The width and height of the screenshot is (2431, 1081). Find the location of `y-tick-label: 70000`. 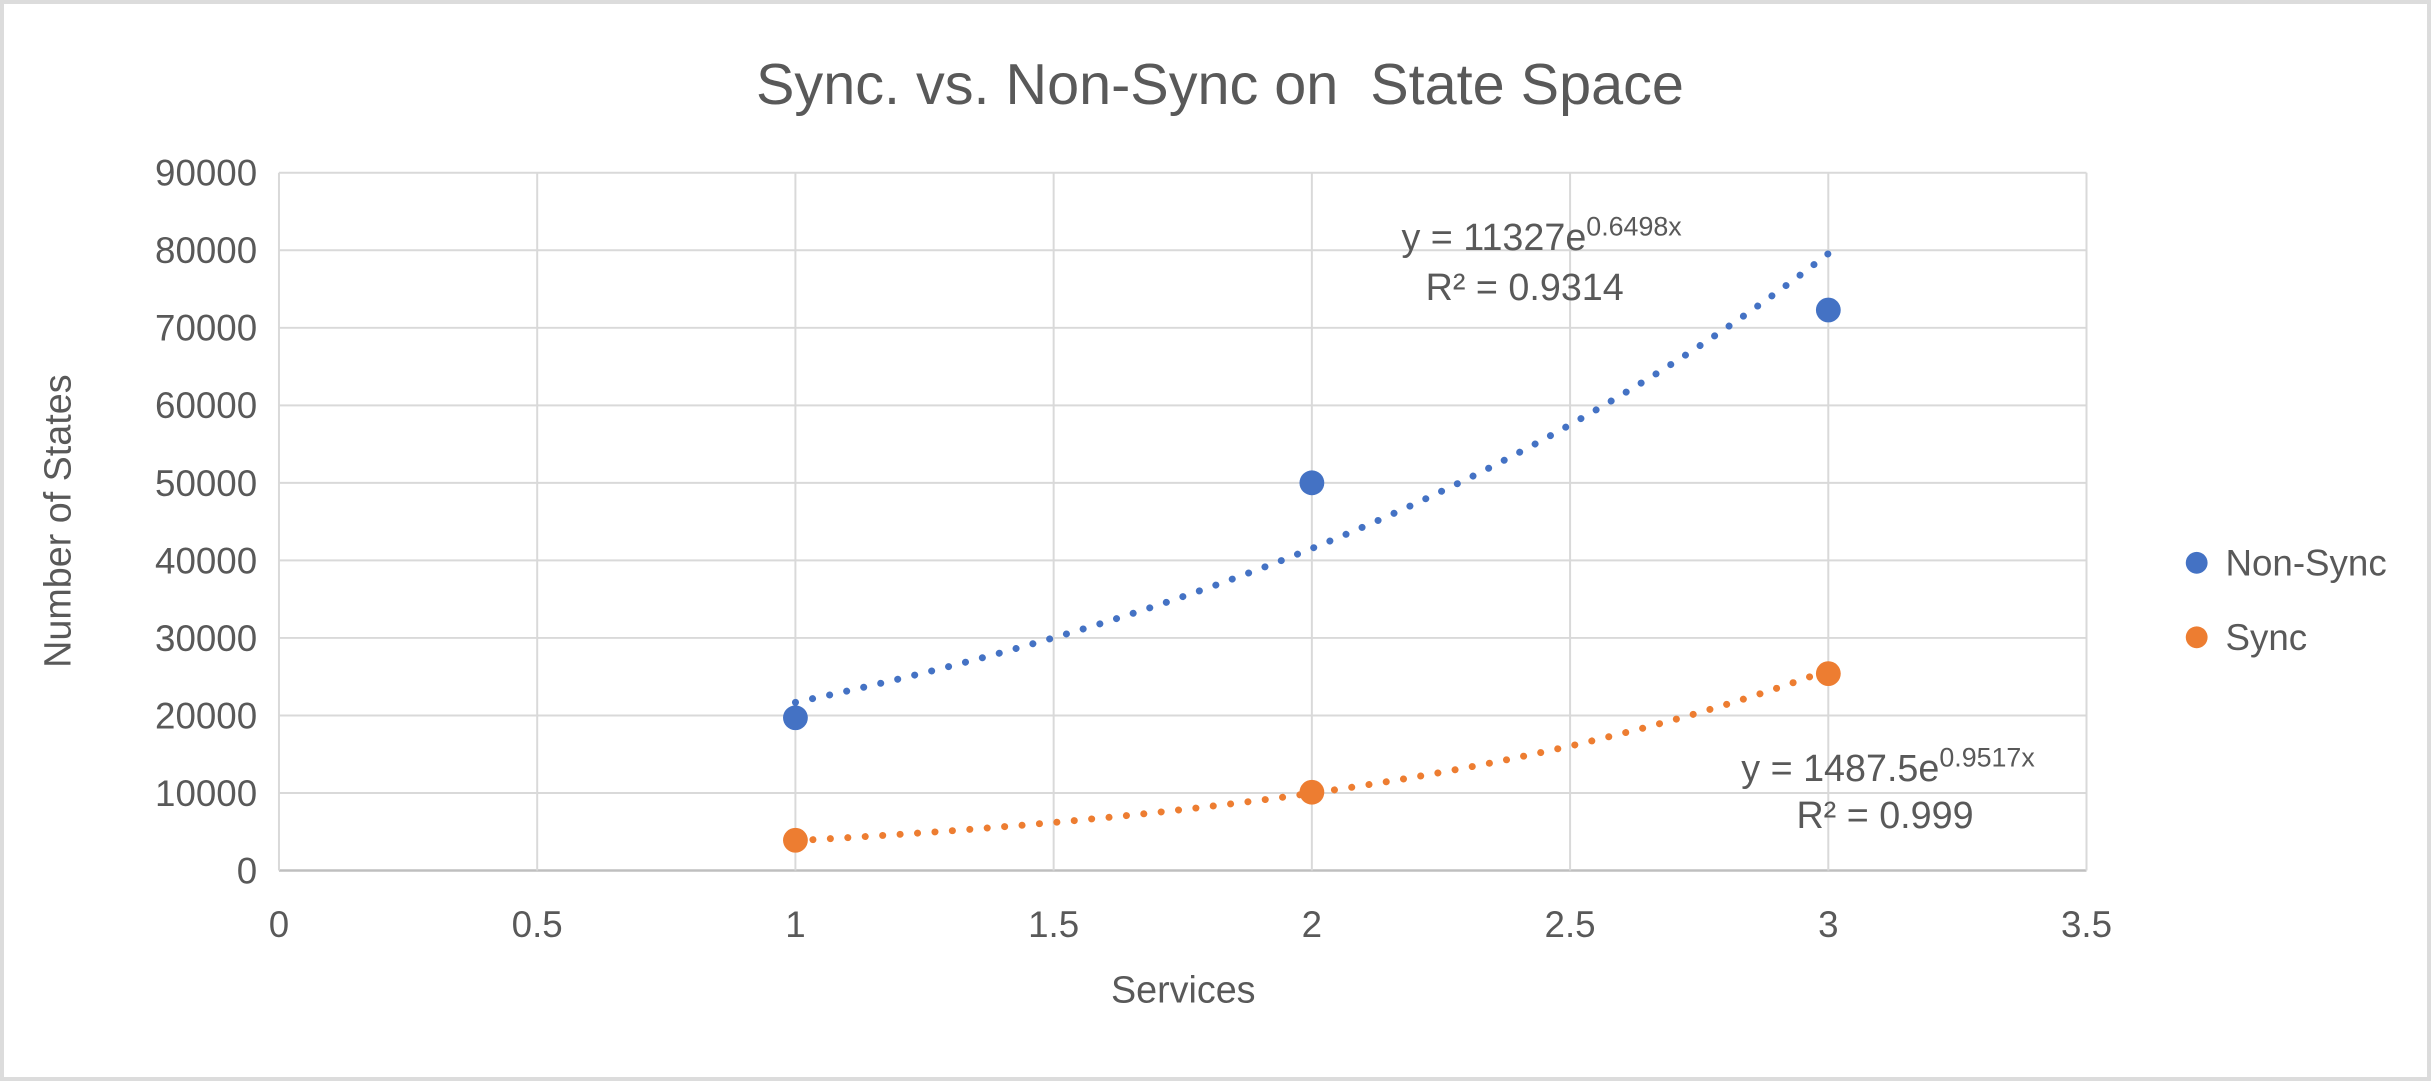

y-tick-label: 70000 is located at coordinates (206, 328).